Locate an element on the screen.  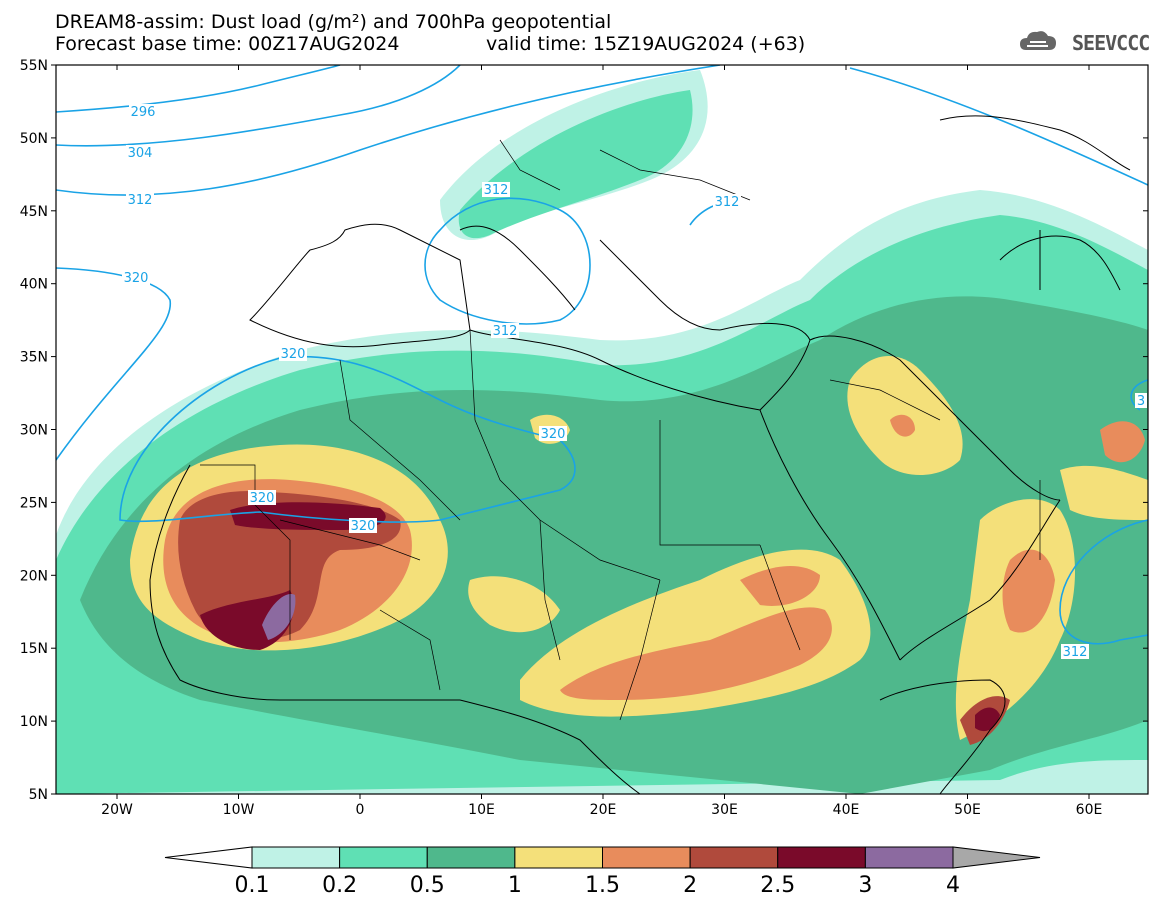
colorbar-label: 4 is located at coordinates (953, 885).